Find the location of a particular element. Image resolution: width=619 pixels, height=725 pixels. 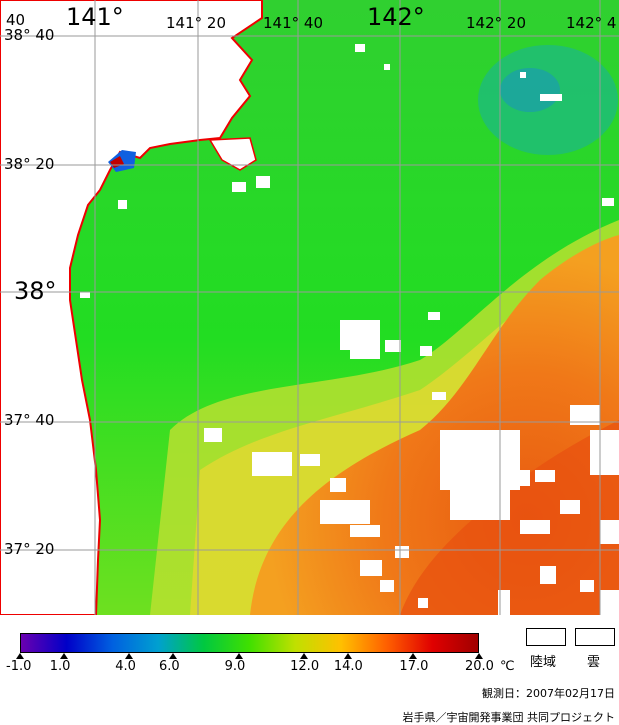

colorbar-unit: ℃ is located at coordinates (507, 666).